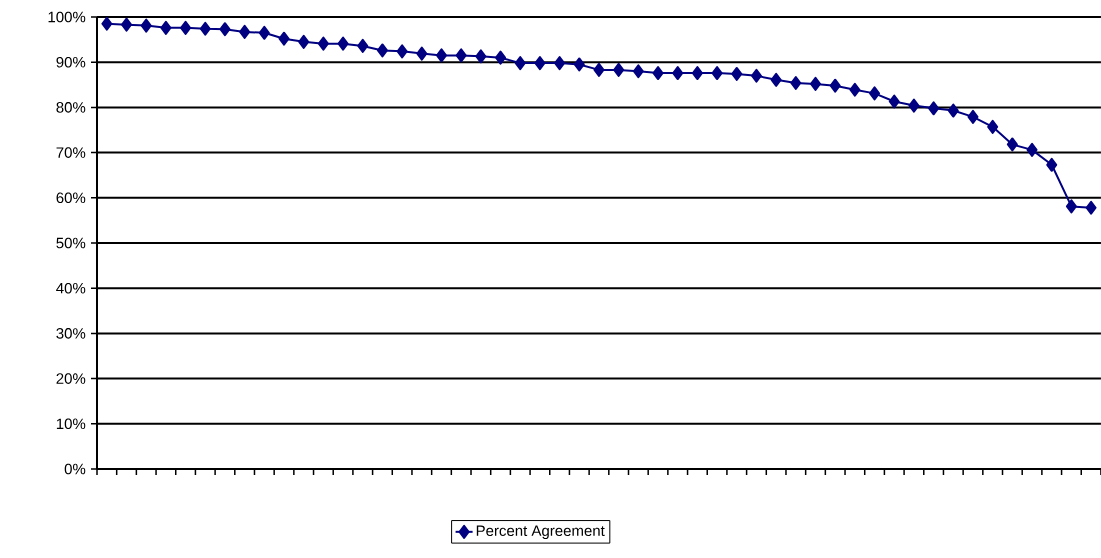 This screenshot has width=1101, height=558. What do you see at coordinates (71, 107) in the screenshot?
I see `y-tick-label: 80%` at bounding box center [71, 107].